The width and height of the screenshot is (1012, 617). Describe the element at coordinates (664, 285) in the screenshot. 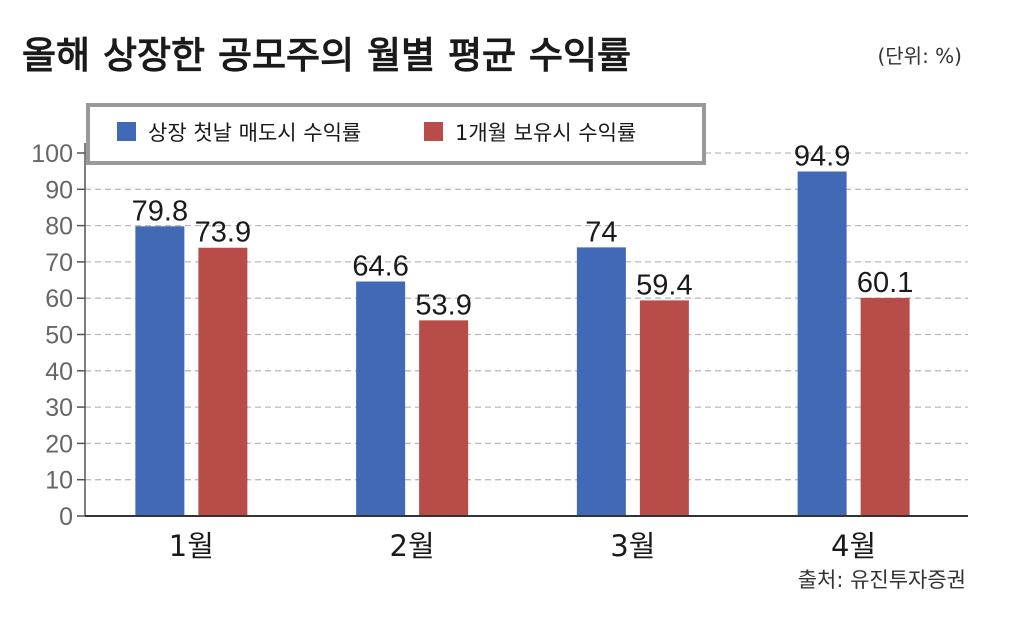

I see `data-label-one-month-3: 59.4` at that location.